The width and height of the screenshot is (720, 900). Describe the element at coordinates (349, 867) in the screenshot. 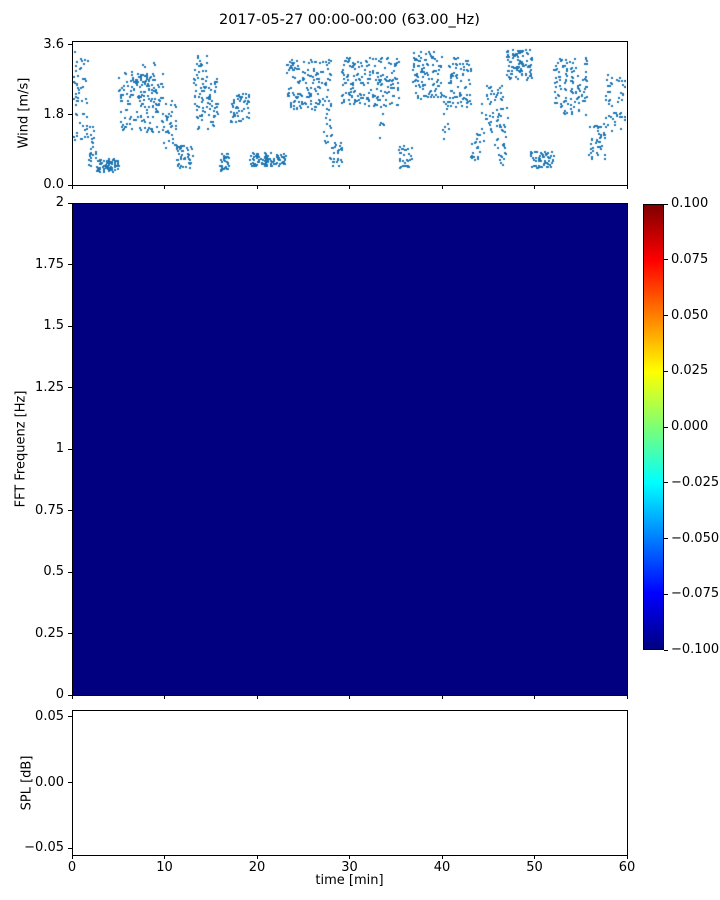

I see `x-tick-label: 30` at that location.